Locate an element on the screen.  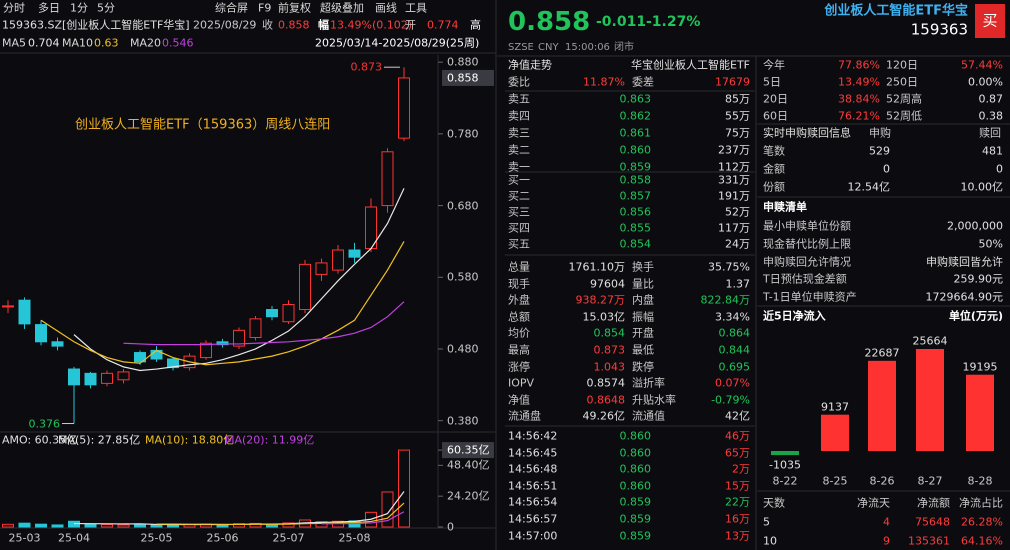
level-volume: 191万 is located at coordinates (734, 196).